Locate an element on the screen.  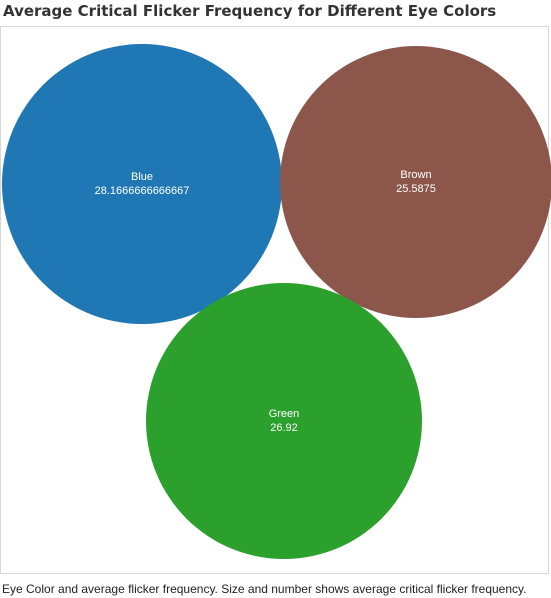
bubble-label-brown: Brown is located at coordinates (415, 175).